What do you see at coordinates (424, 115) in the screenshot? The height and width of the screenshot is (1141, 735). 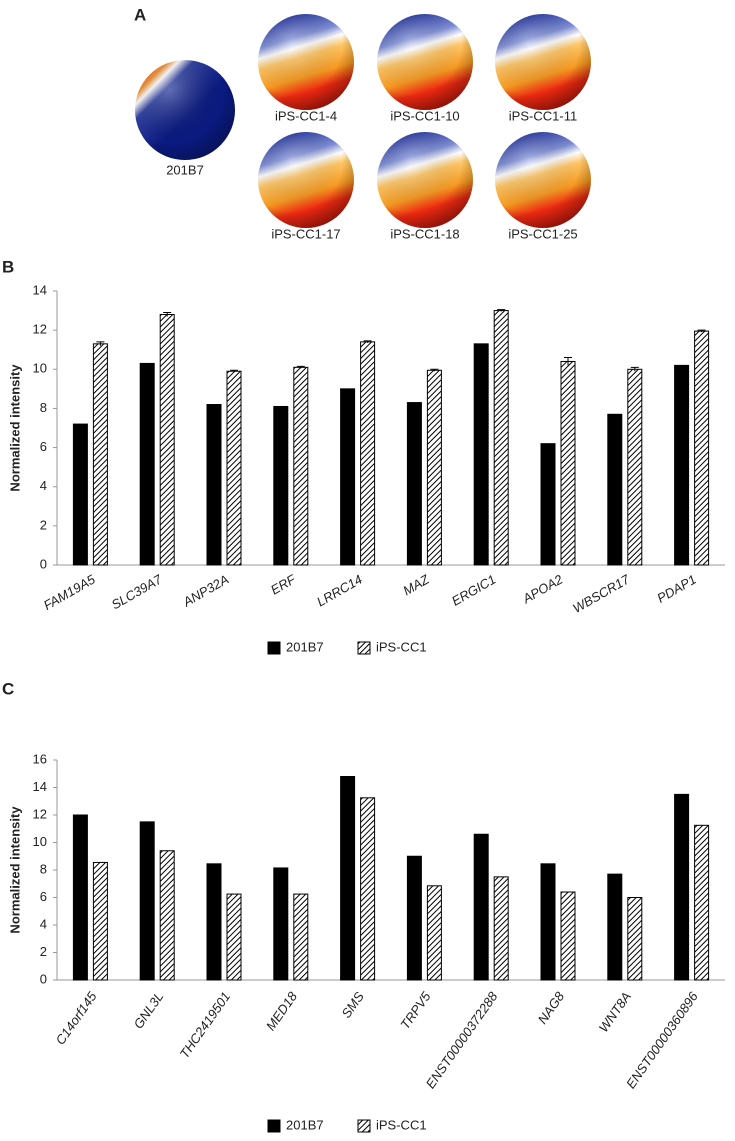 I see `sphere-label: iPS-CC1-10` at bounding box center [424, 115].